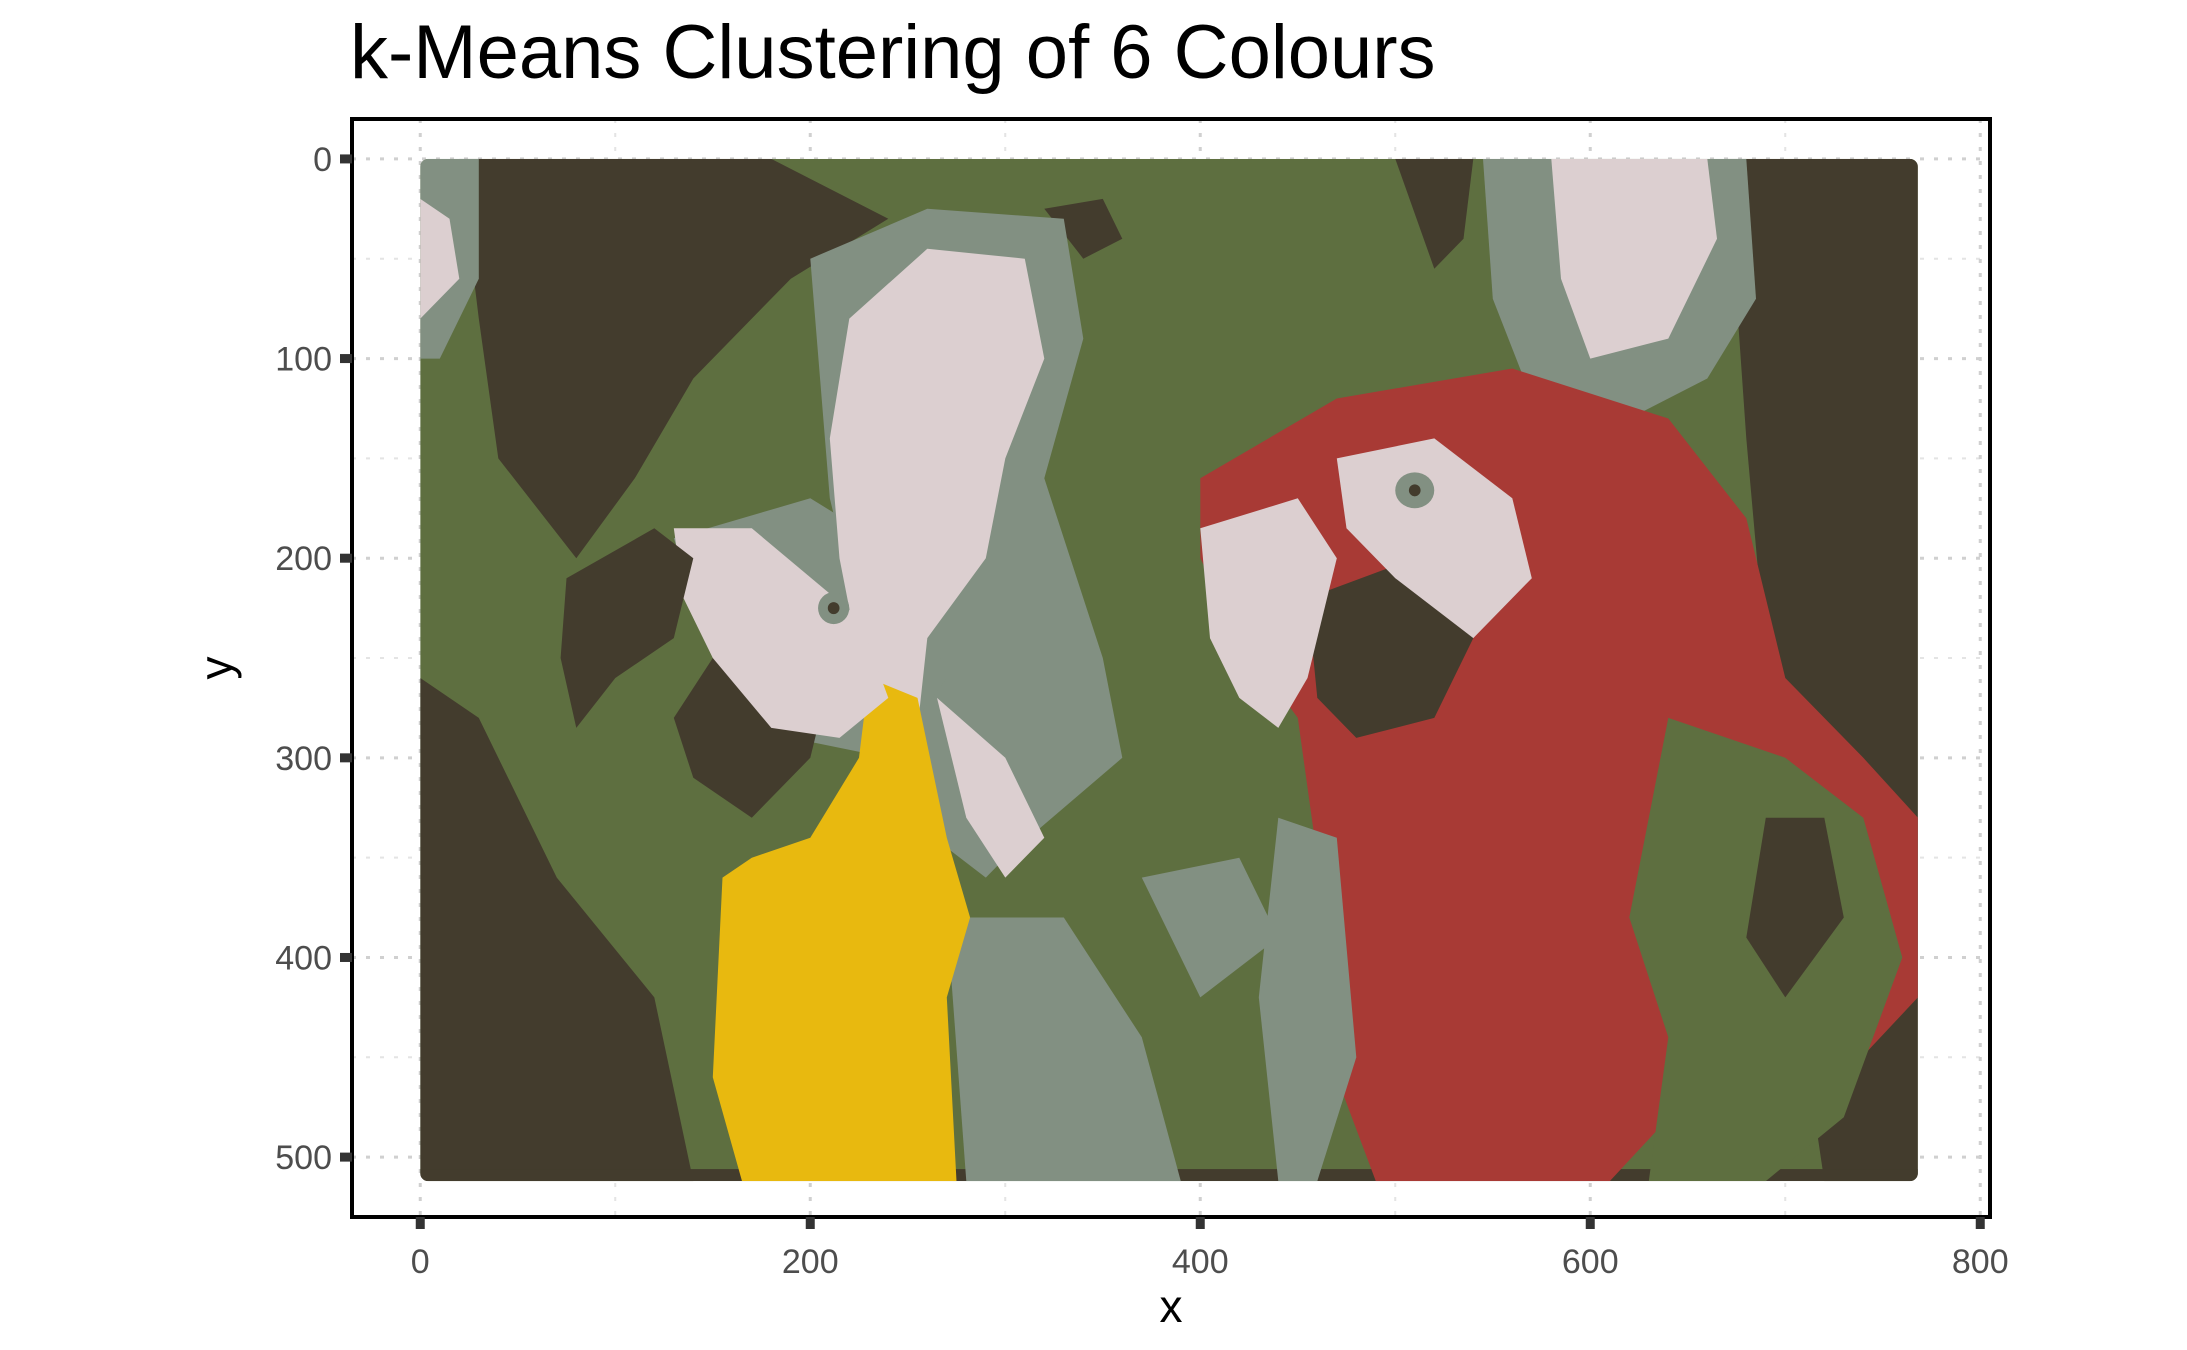 The height and width of the screenshot is (1350, 2187). Describe the element at coordinates (1590, 1262) in the screenshot. I see `x-tick-label: 600` at that location.